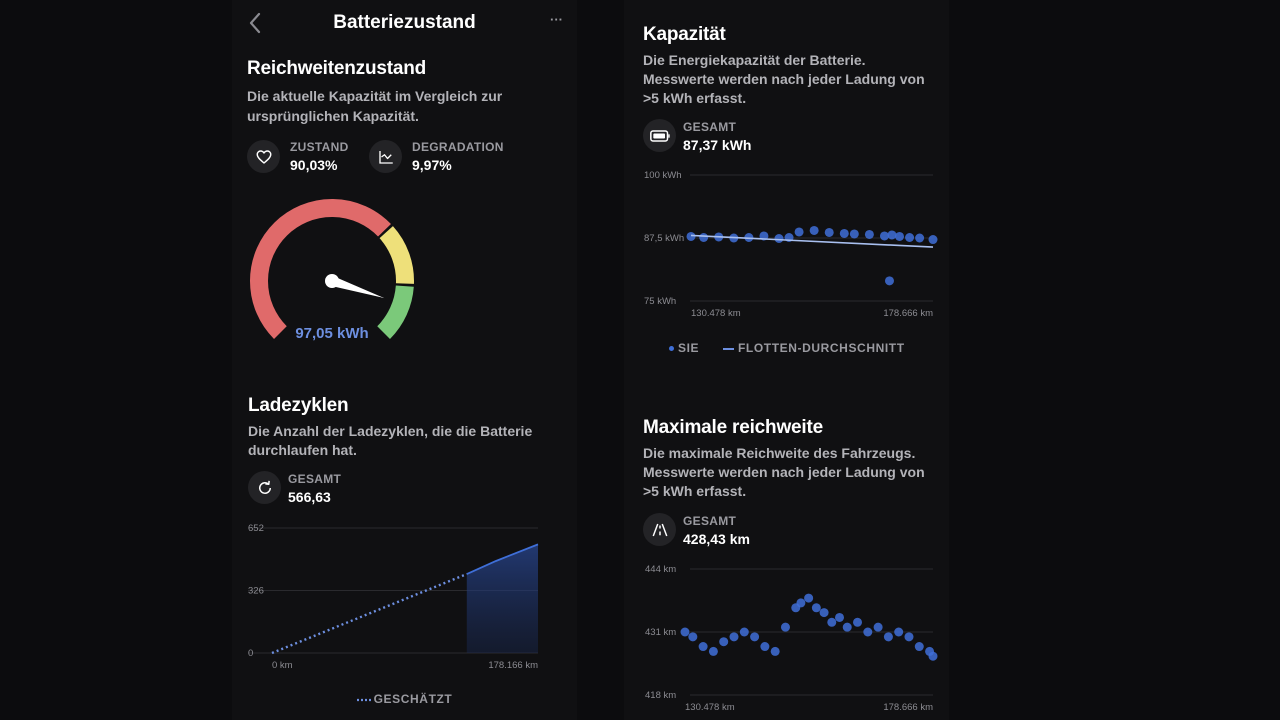 The image size is (1280, 720). I want to click on section-title-range-state: Reichweitenzustand, so click(337, 68).